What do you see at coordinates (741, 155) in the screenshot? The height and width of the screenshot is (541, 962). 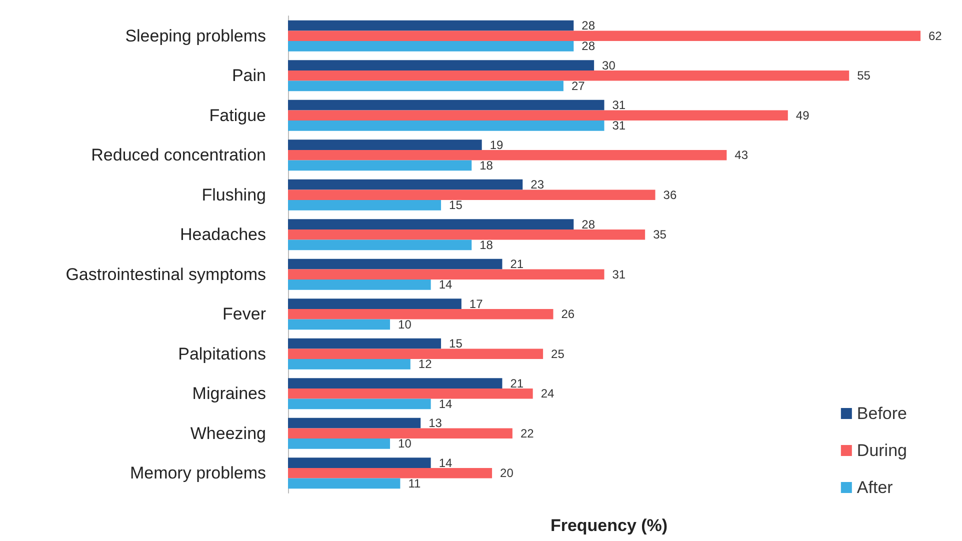 I see `data-label: 43` at bounding box center [741, 155].